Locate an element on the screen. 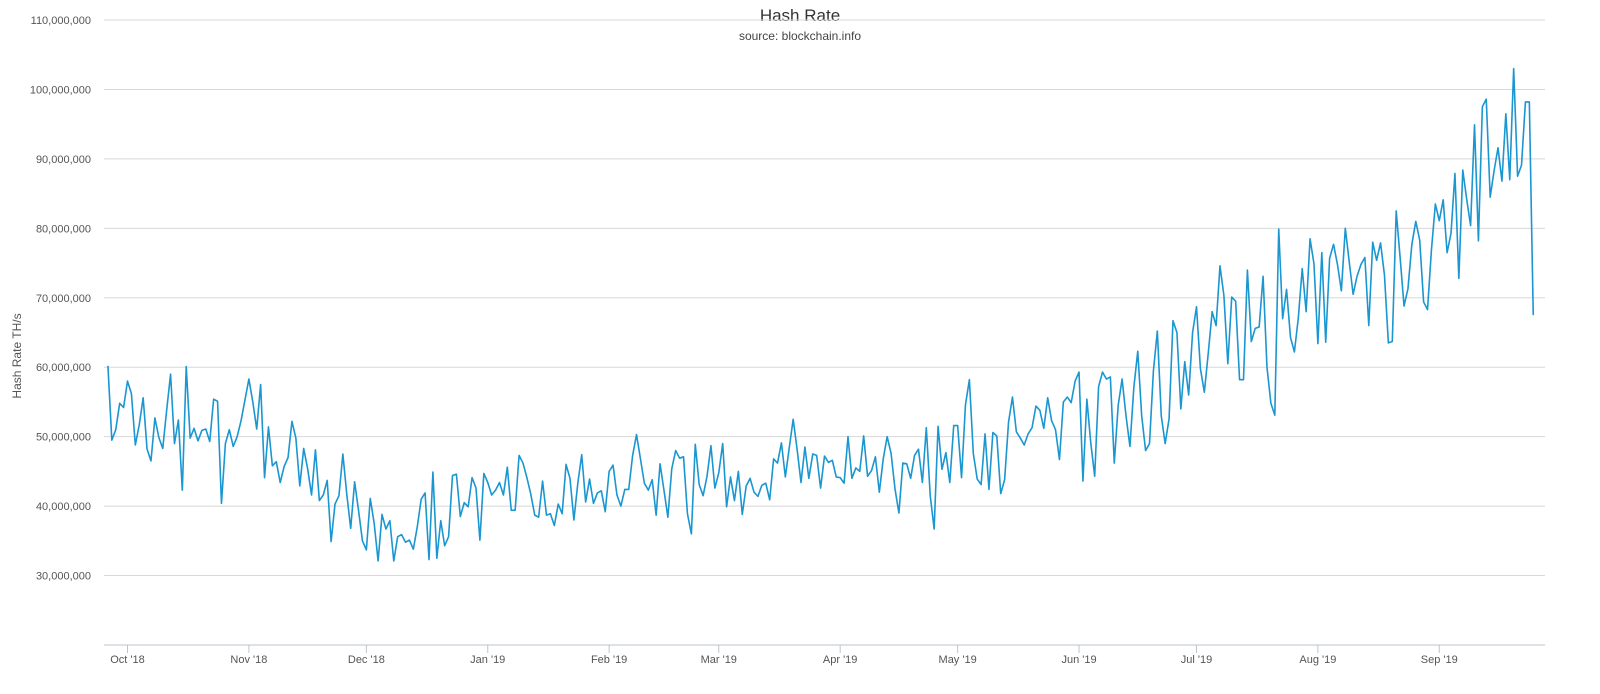 The height and width of the screenshot is (694, 1600). y-axis-label: Hash Rate TH/s is located at coordinates (17, 355).